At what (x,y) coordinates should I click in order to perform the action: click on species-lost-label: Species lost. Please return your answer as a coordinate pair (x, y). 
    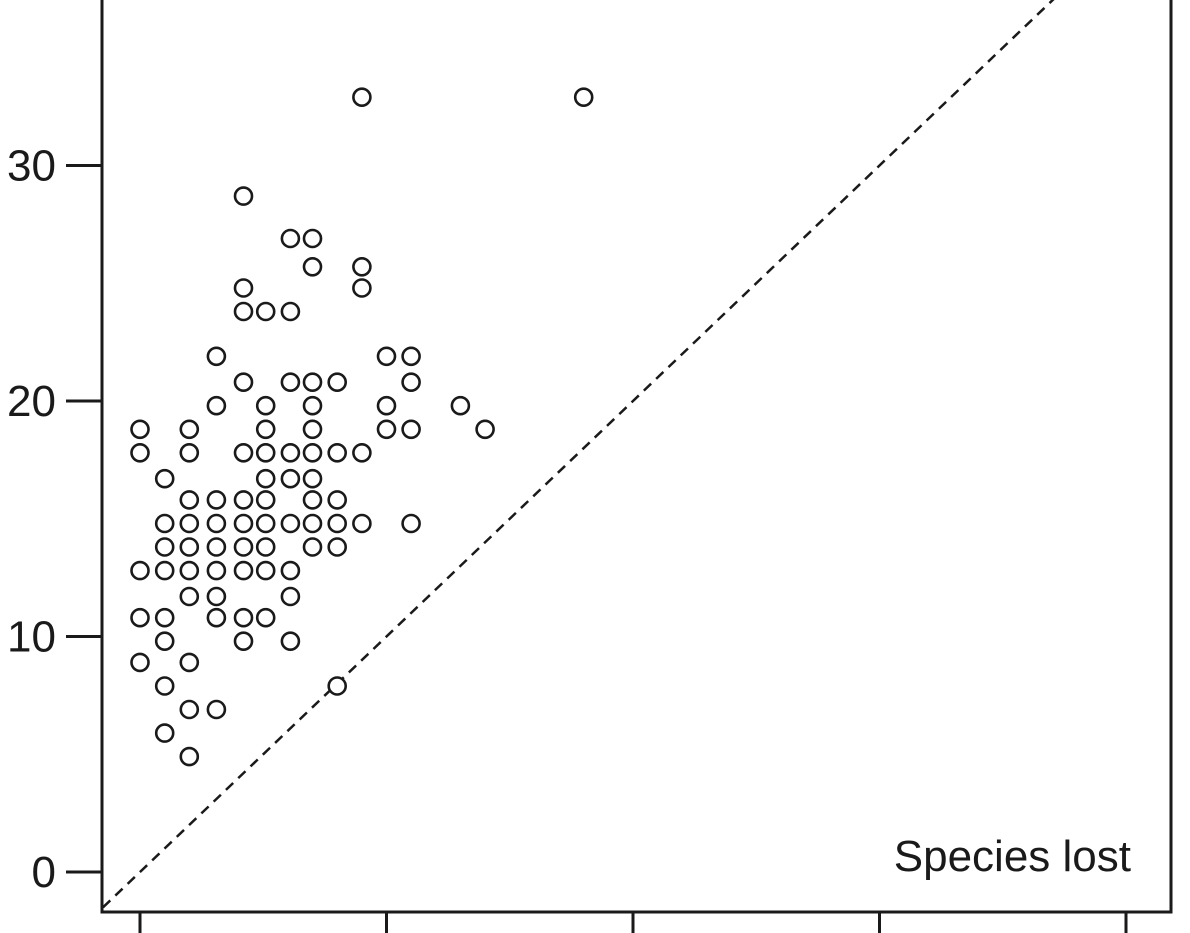
    Looking at the image, I should click on (1012, 856).